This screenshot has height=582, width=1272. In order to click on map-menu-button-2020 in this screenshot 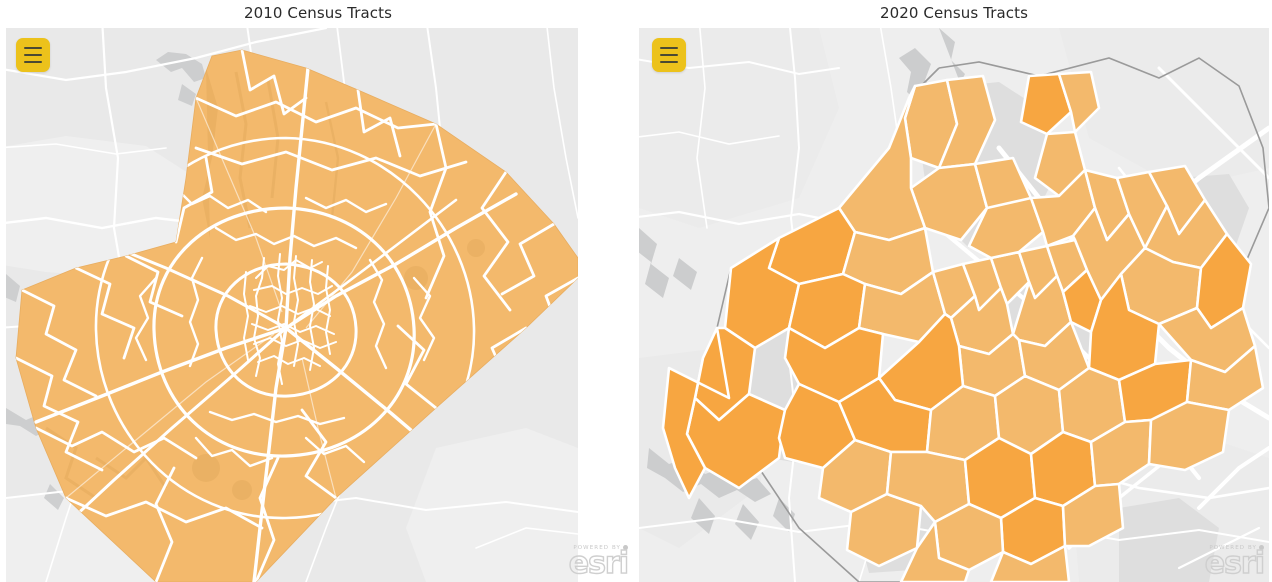, I will do `click(669, 55)`.